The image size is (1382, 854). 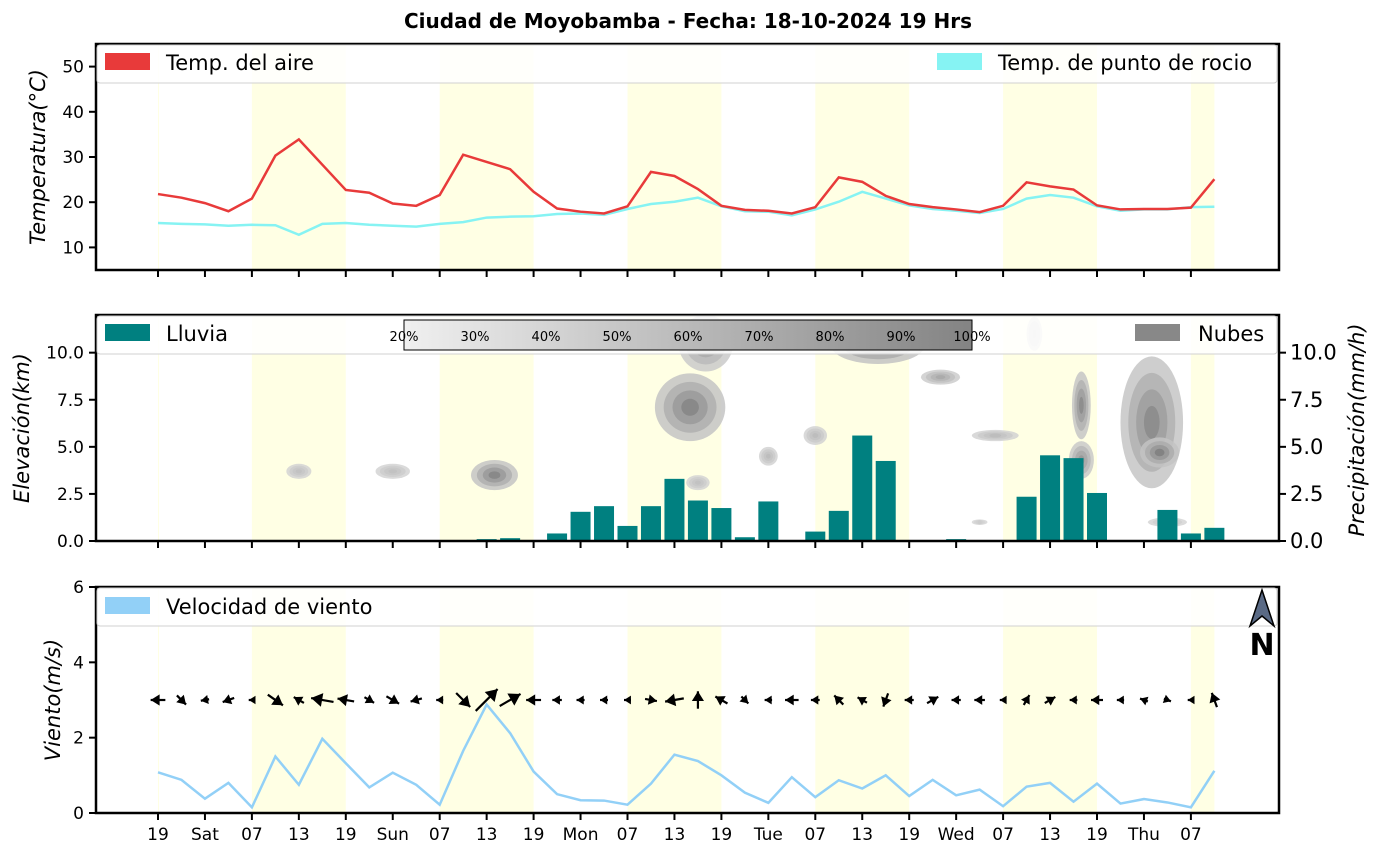 I want to click on x-tick-label: Thu, so click(x=1143, y=835).